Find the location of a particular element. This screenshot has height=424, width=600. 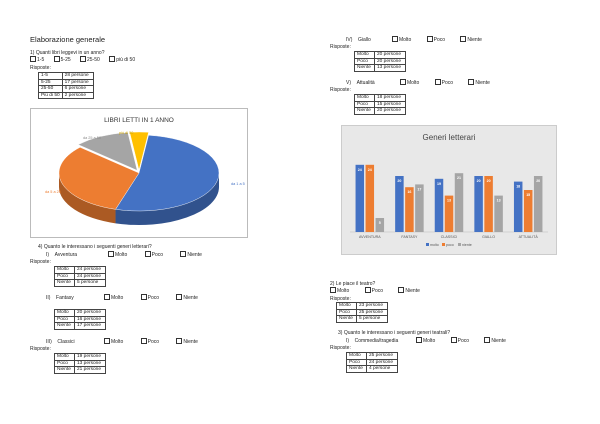

table-row: Poco 25 persone is located at coordinates (362, 312).